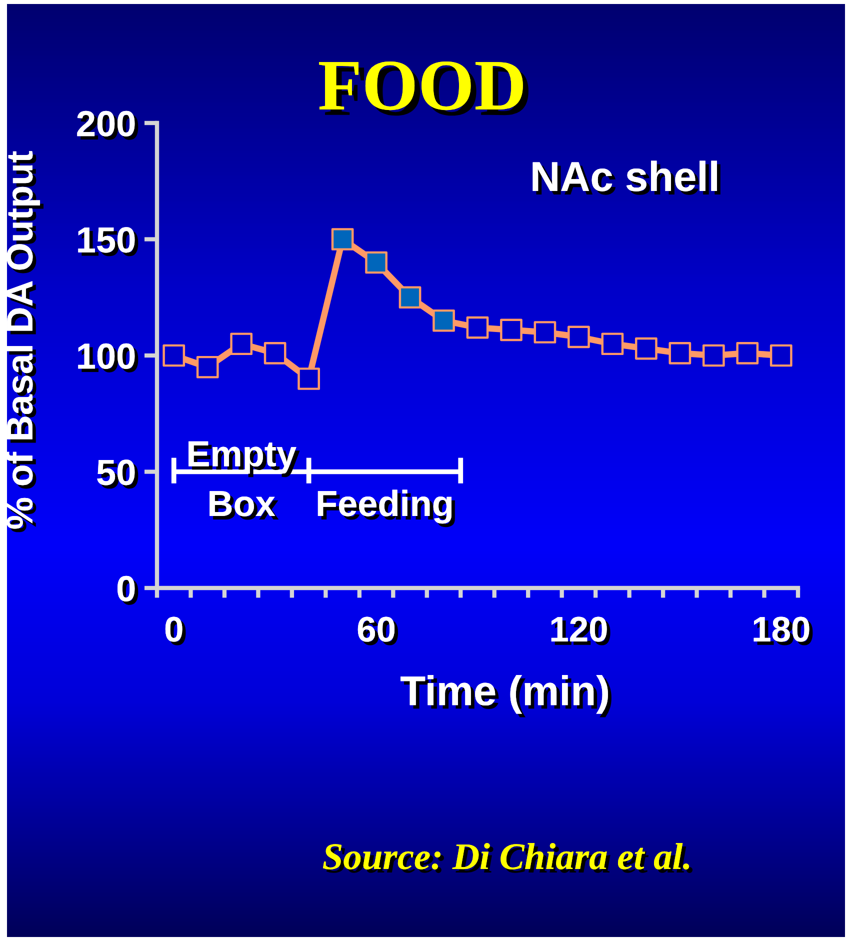  I want to click on source-note: Source: Di Chiara et al., so click(507, 858).